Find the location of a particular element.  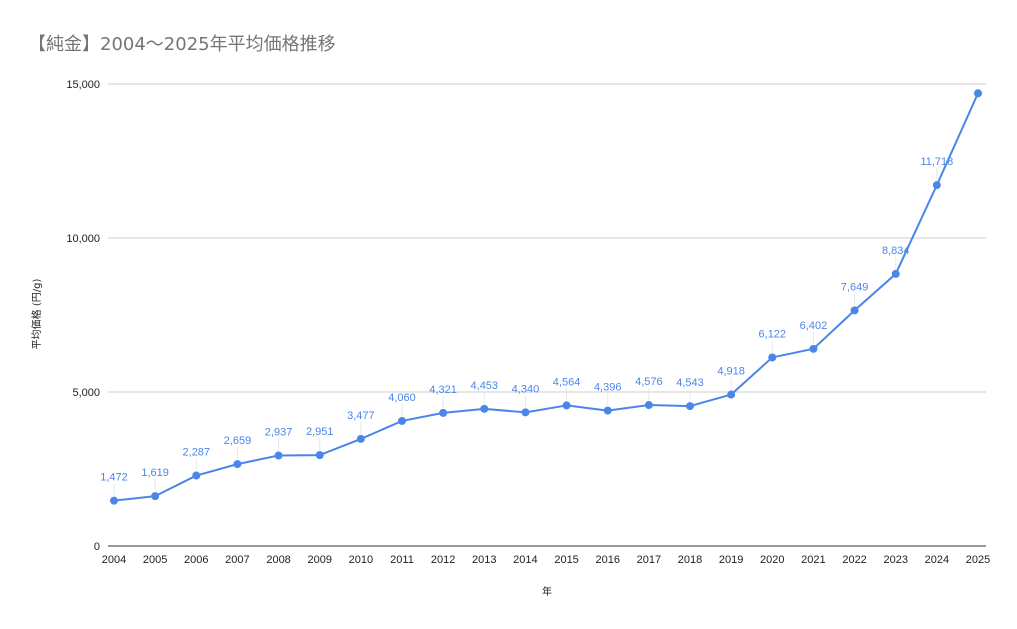

x-tick-label: 2021 is located at coordinates (813, 560).